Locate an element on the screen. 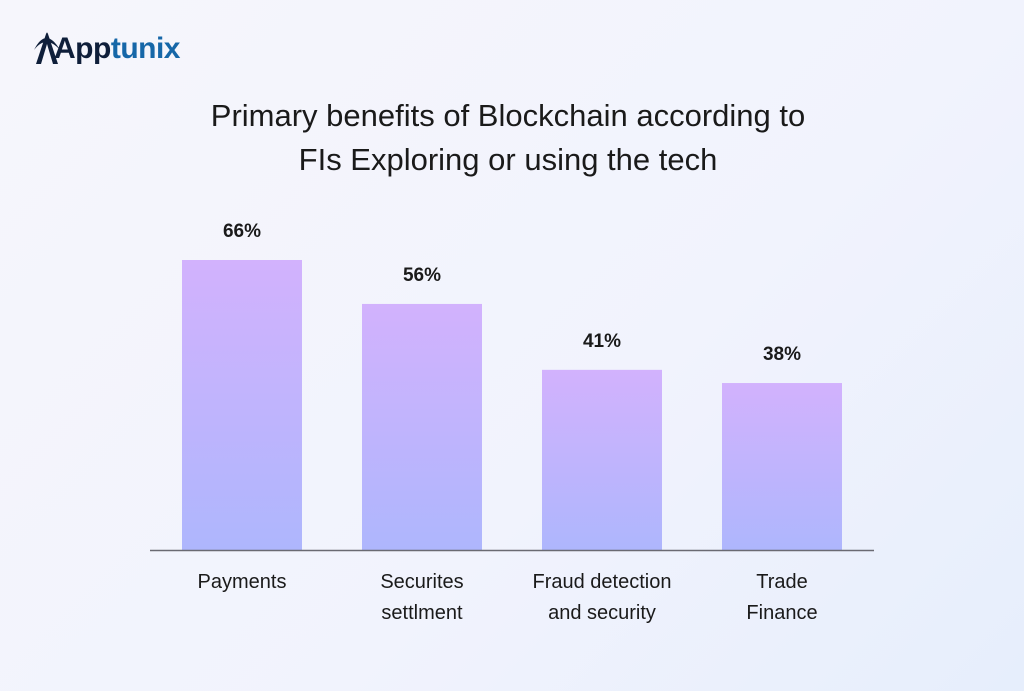 This screenshot has width=1024, height=691. category-label: Payments is located at coordinates (242, 582).